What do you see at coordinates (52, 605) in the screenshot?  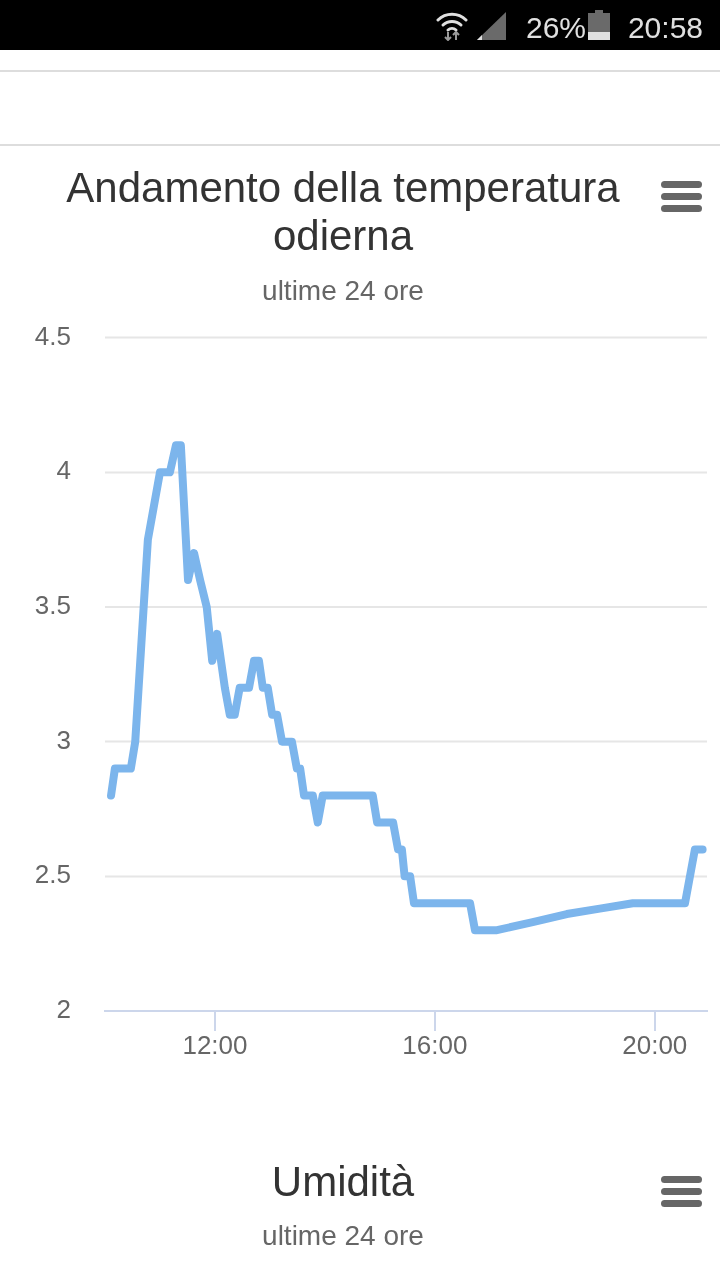 I see `y-tick-label: 3.5` at bounding box center [52, 605].